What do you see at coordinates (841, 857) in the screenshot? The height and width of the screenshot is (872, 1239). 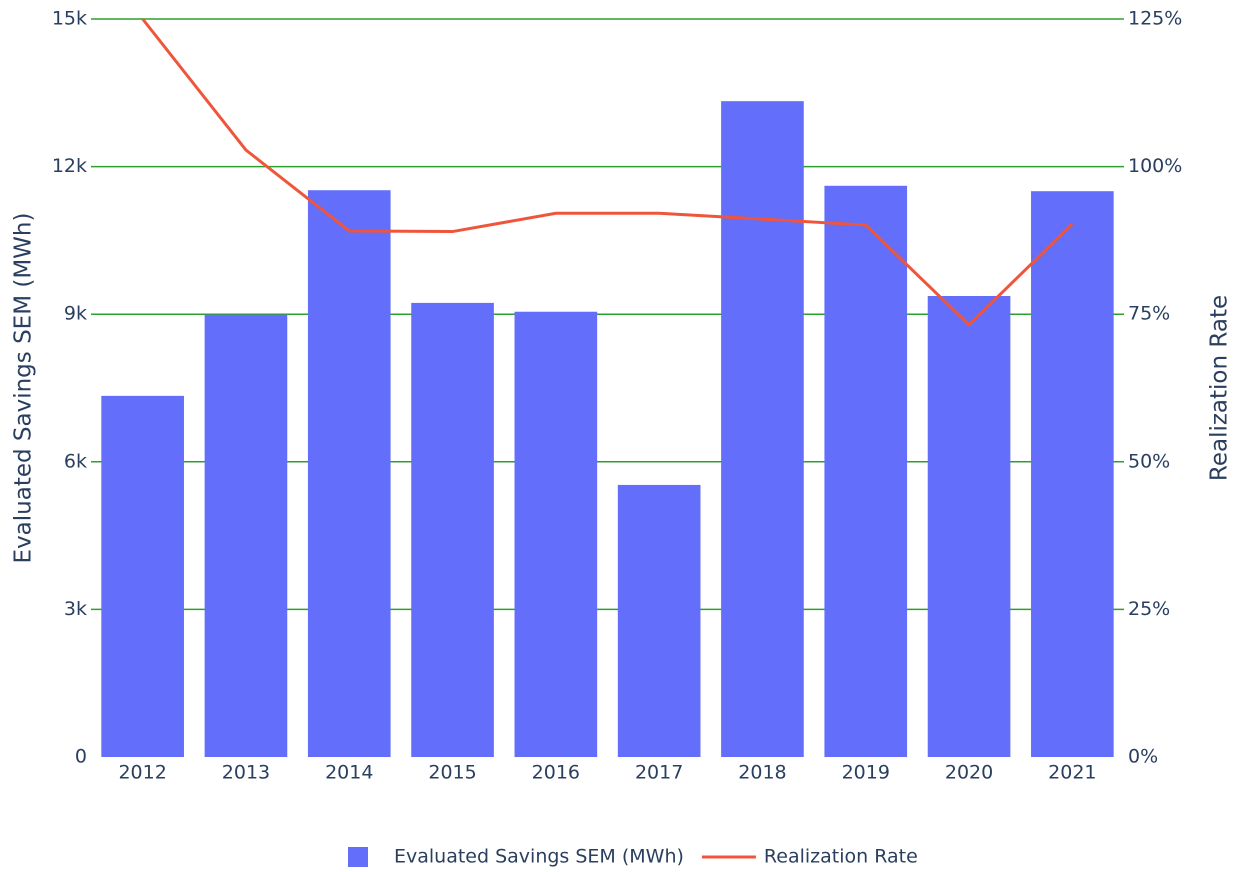 I see `legend-label: Realization Rate` at bounding box center [841, 857].